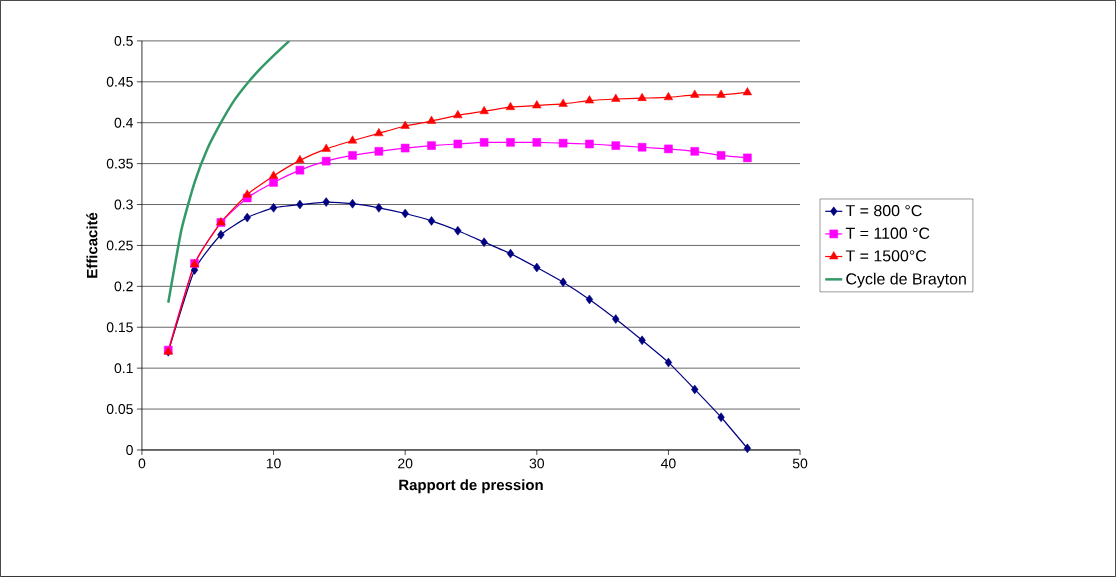  Describe the element at coordinates (123, 368) in the screenshot. I see `y-tick-label: 0.1` at that location.